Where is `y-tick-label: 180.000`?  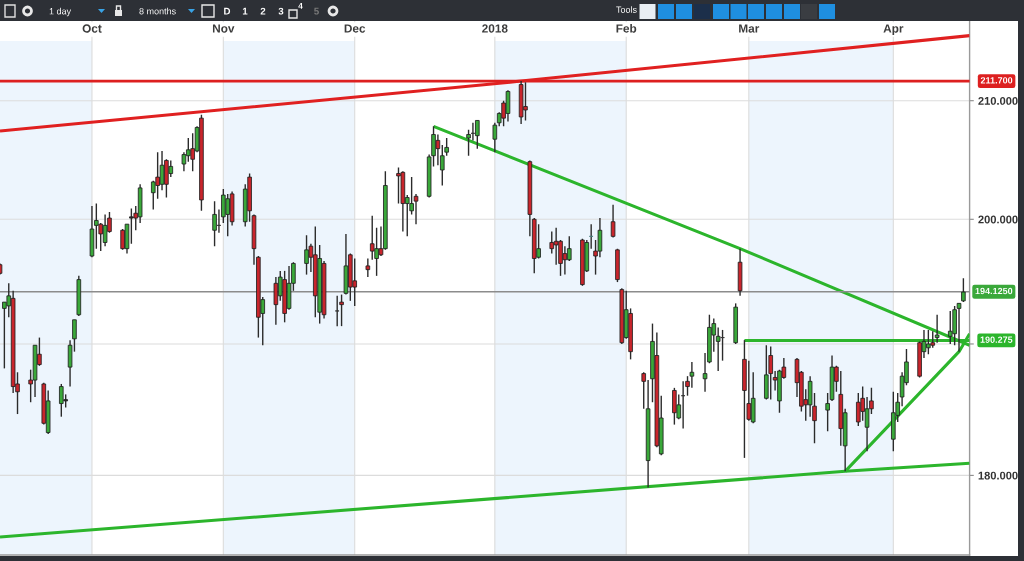 y-tick-label: 180.000 is located at coordinates (998, 475).